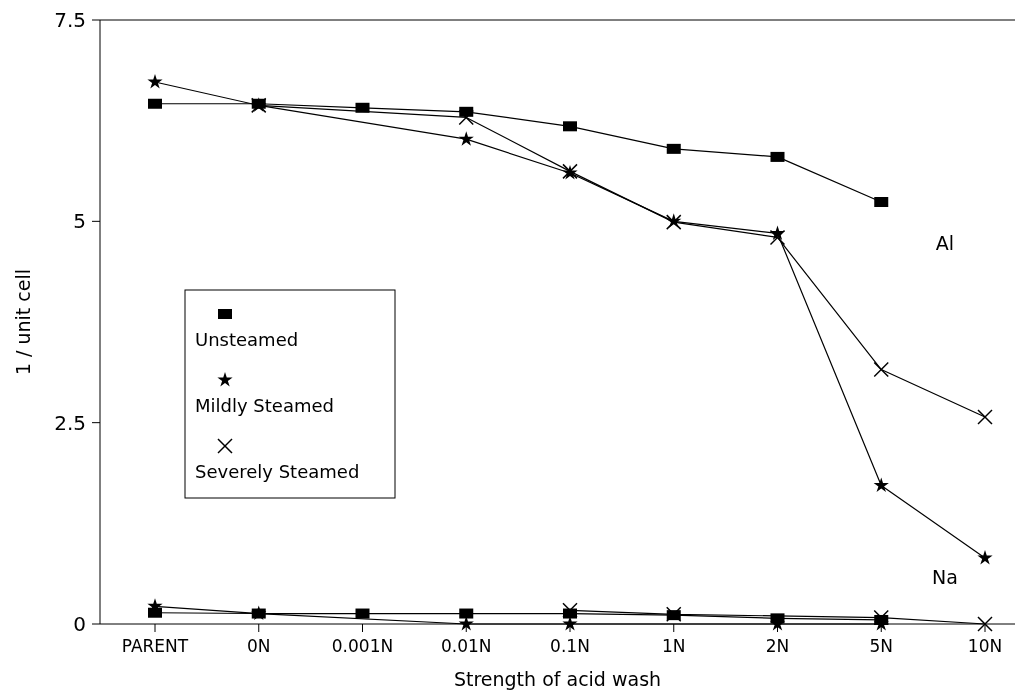  I want to click on x-axis-title: Strength of acid wash, so click(557, 679).